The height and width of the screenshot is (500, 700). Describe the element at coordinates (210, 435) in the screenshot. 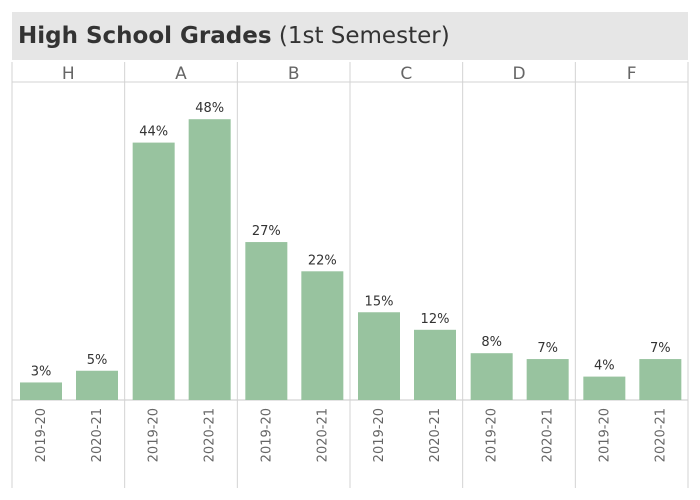

I see `year-label-a-2020-21: 2020-21` at that location.